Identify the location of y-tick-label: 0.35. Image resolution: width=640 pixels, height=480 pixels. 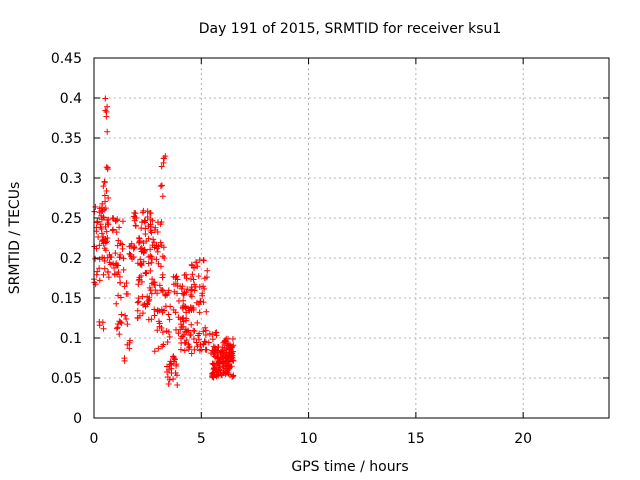
(66, 139).